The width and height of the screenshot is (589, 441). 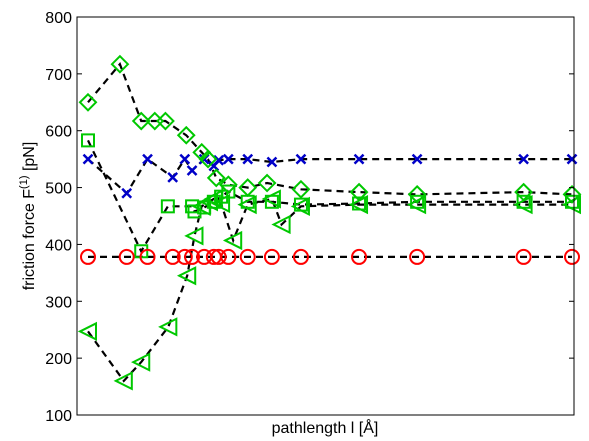 What do you see at coordinates (58, 132) in the screenshot?
I see `y-tick-label: 600` at bounding box center [58, 132].